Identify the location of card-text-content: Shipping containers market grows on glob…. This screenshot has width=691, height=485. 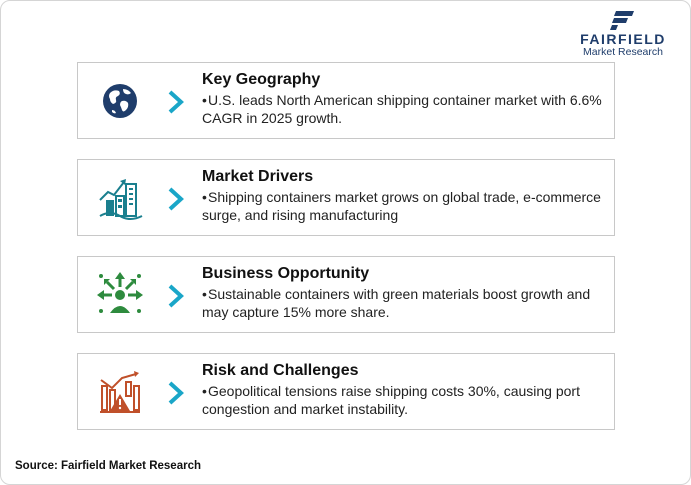
(401, 206).